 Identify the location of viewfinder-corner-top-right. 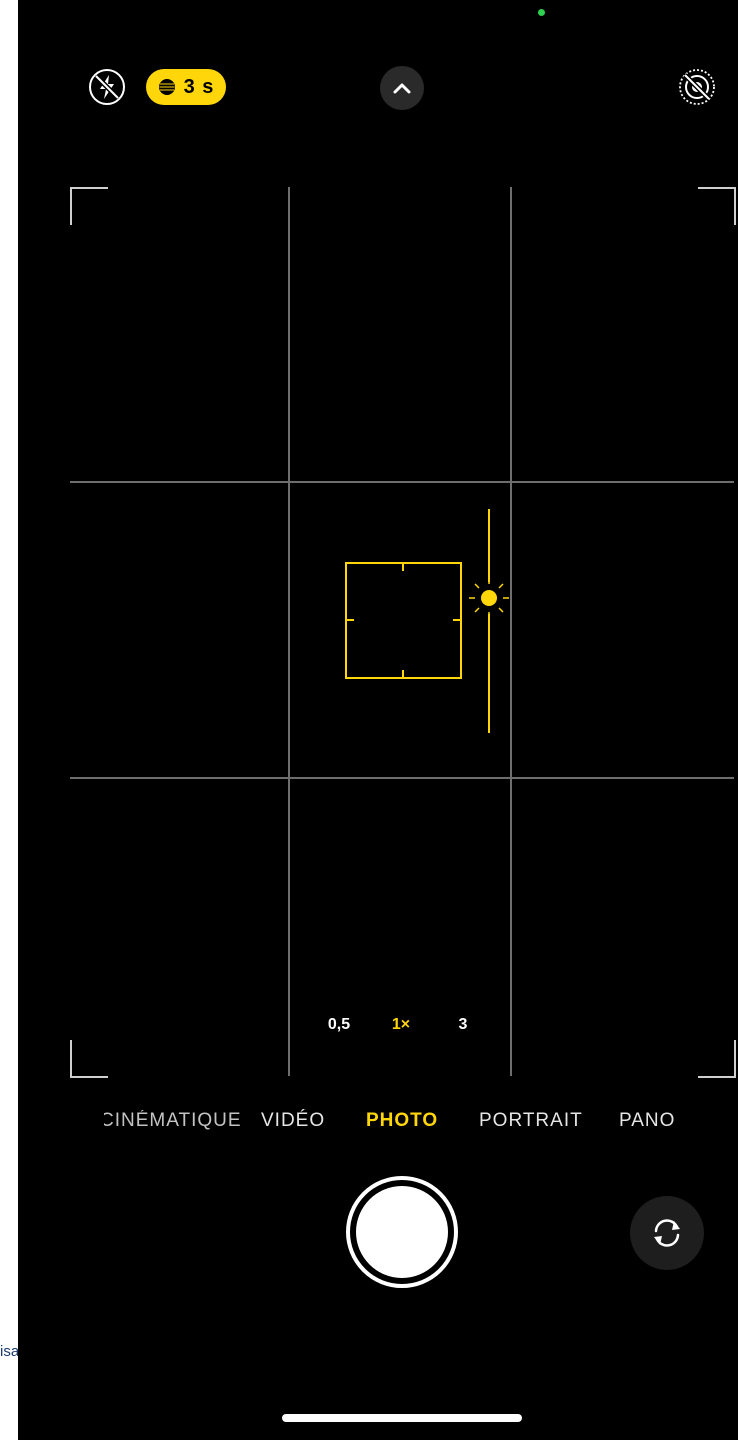
(717, 206).